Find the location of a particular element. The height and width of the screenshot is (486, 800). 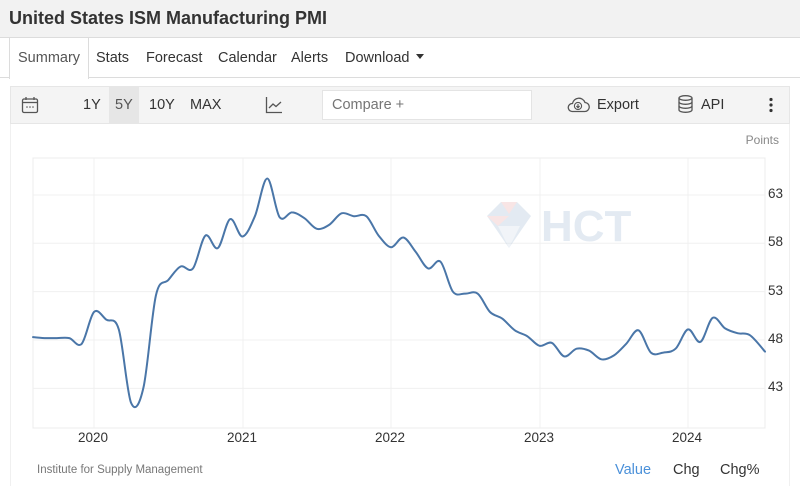

tab-download-label: Download is located at coordinates (377, 58).